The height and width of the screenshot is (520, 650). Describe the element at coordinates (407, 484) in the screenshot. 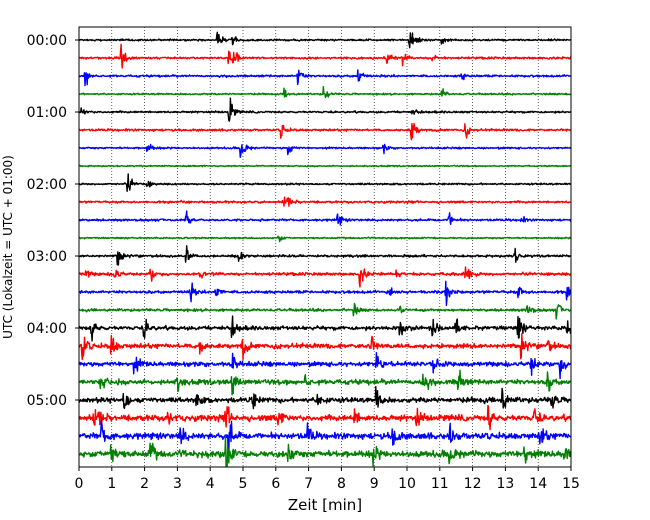

I see `x-tick-label: 10` at that location.